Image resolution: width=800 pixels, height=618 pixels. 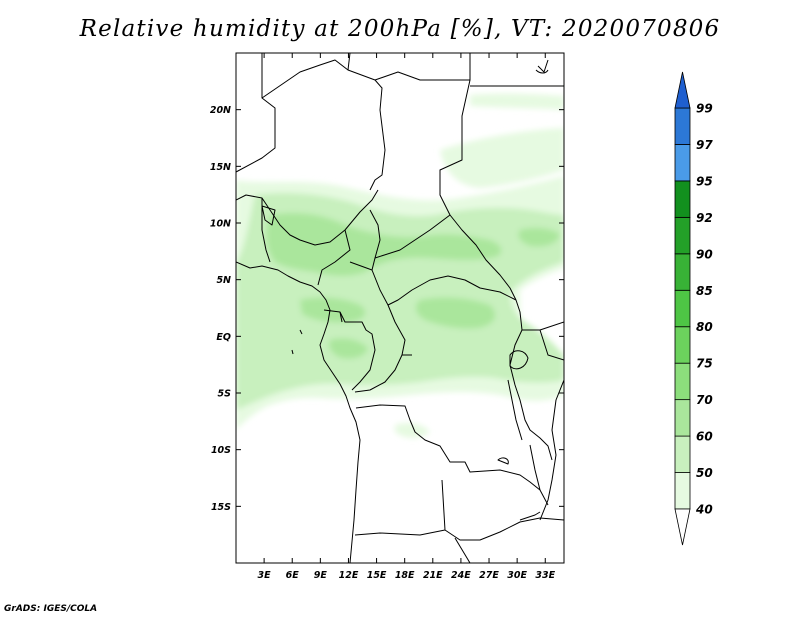 What do you see at coordinates (704, 291) in the screenshot?
I see `legend-label: 85` at bounding box center [704, 291].